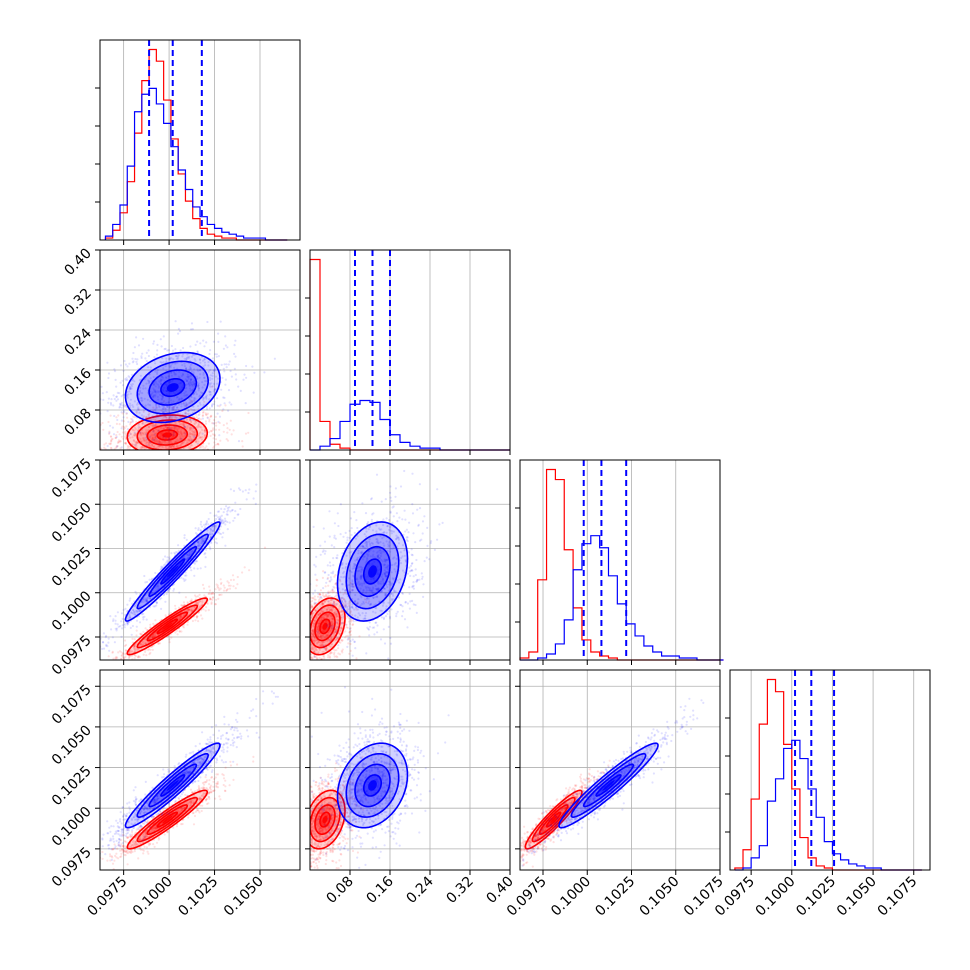 This screenshot has height=970, width=970. I want to click on x-tick-label: 0.32, so click(459, 890).